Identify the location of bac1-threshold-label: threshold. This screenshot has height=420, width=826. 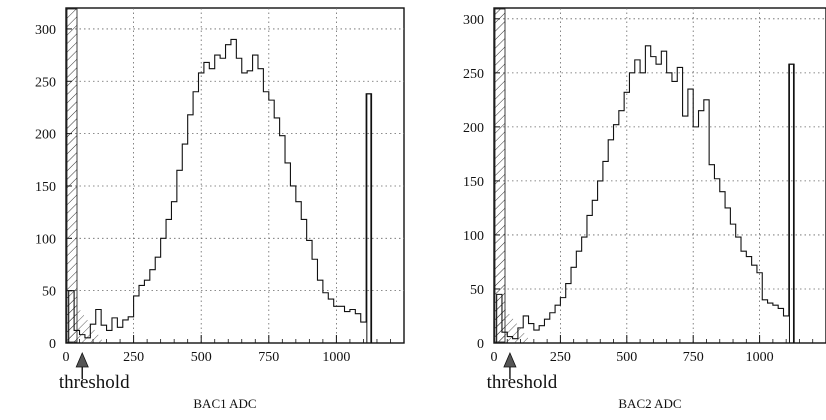
(94, 382).